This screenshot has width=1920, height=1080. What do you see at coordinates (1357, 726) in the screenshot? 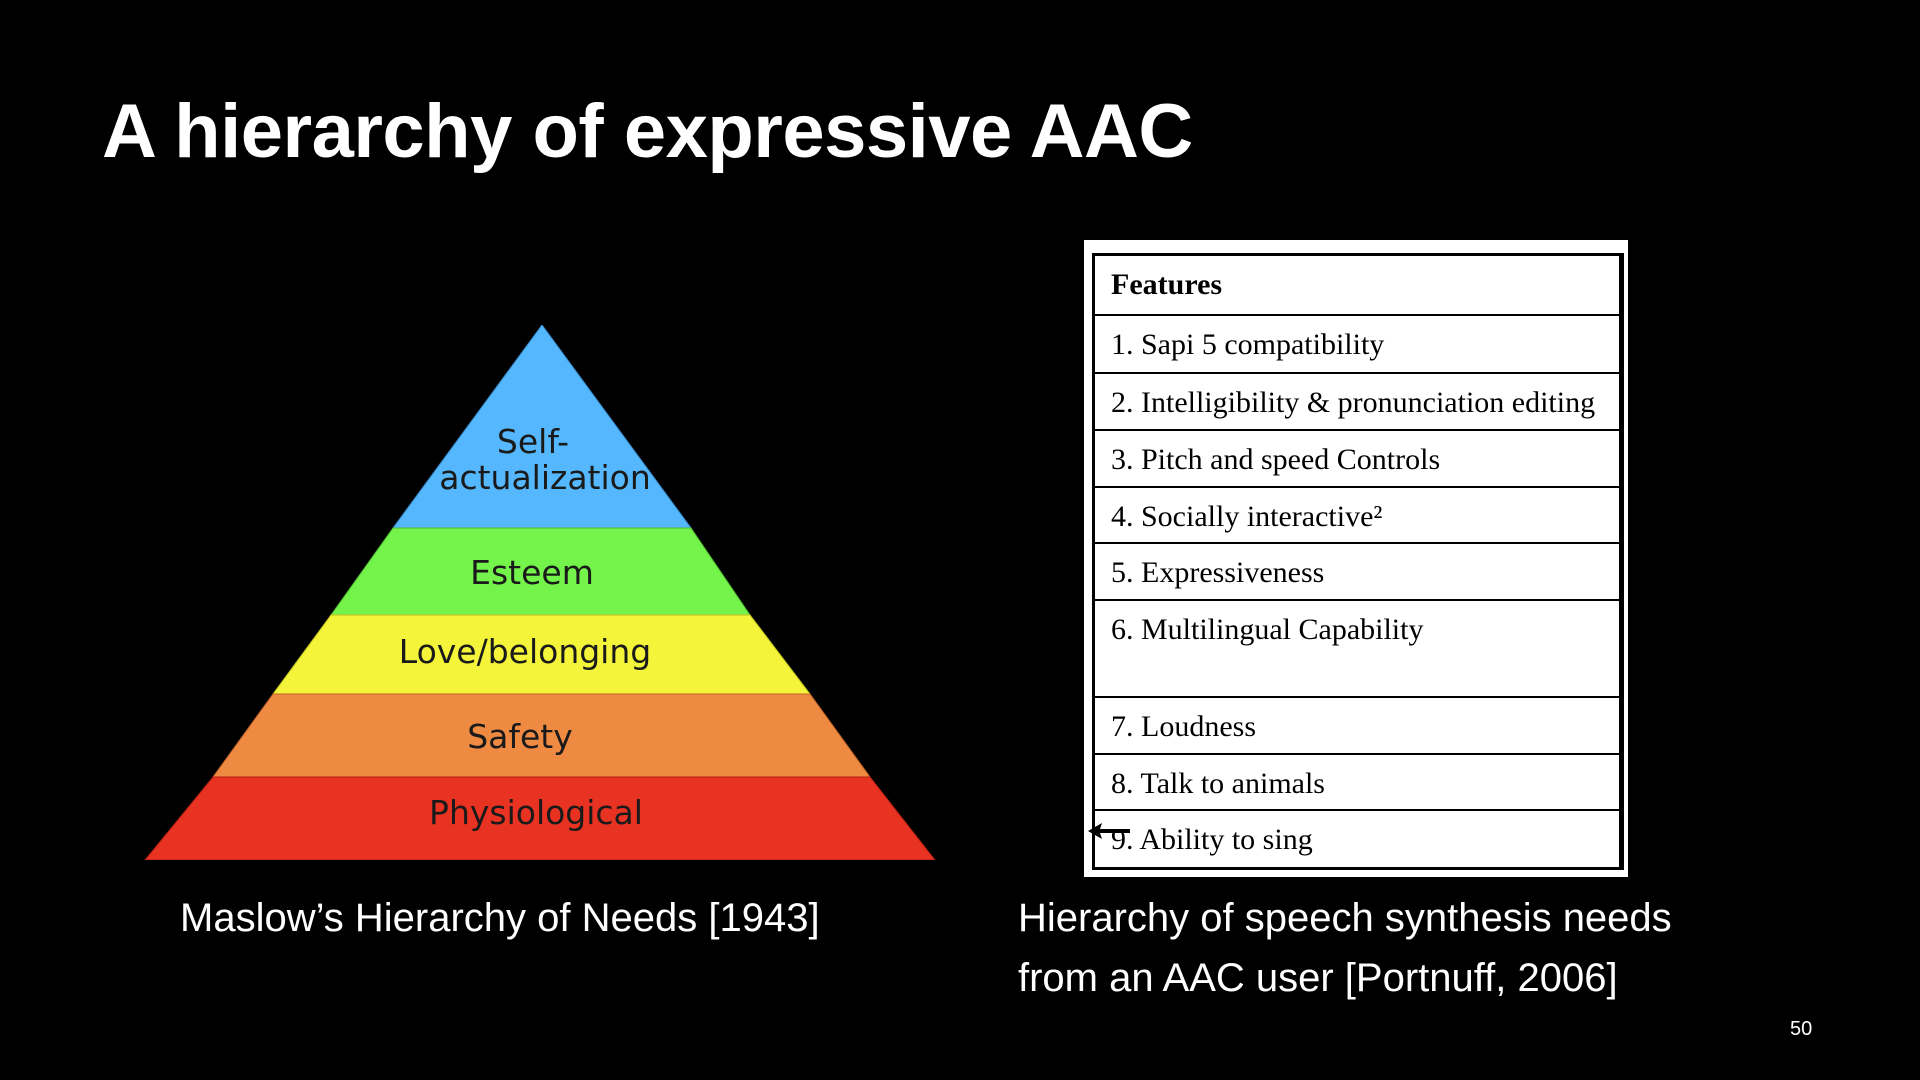
I see `table-row: 7. Loudness` at bounding box center [1357, 726].